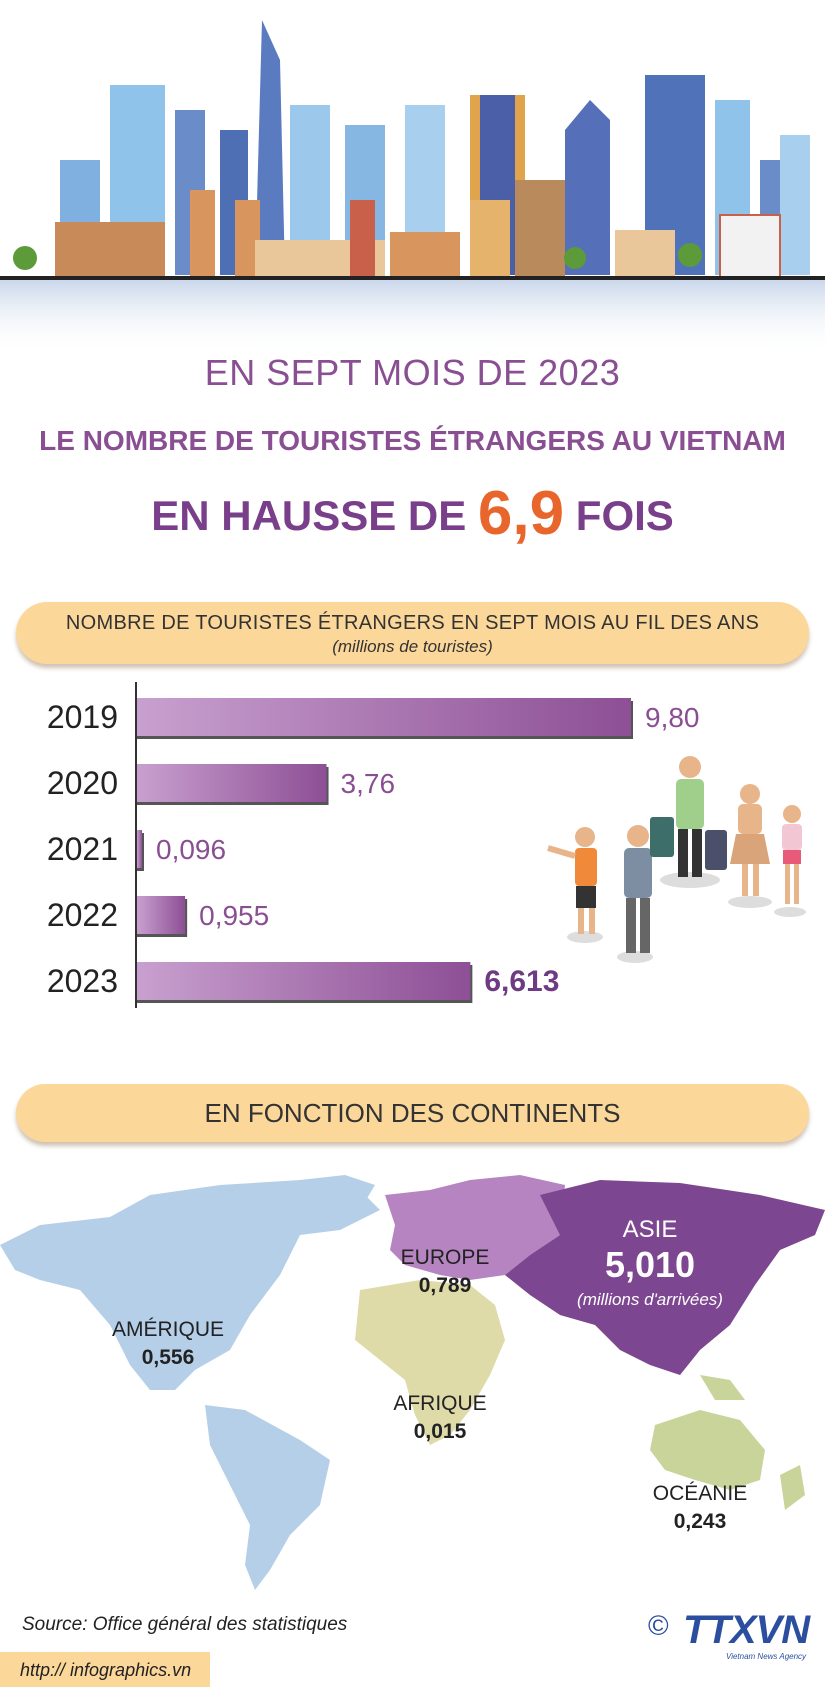 The height and width of the screenshot is (1687, 825). I want to click on bar-category-label: 2022, so click(82, 915).